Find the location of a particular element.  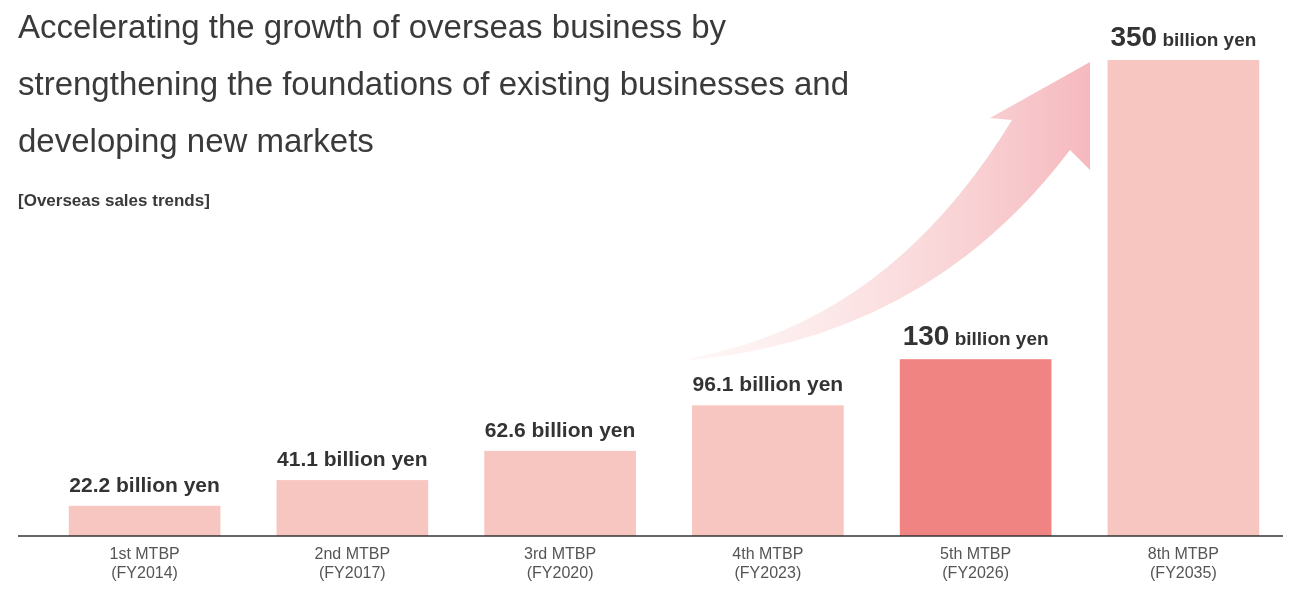

data-label: 62.6 billion yen is located at coordinates (560, 429).